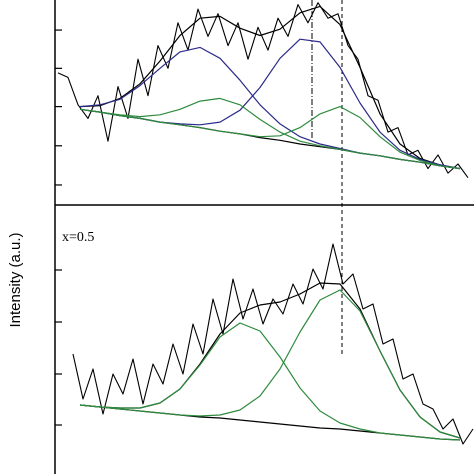  I want to click on y-axis-label: Intensity (a.u.), so click(15, 279).